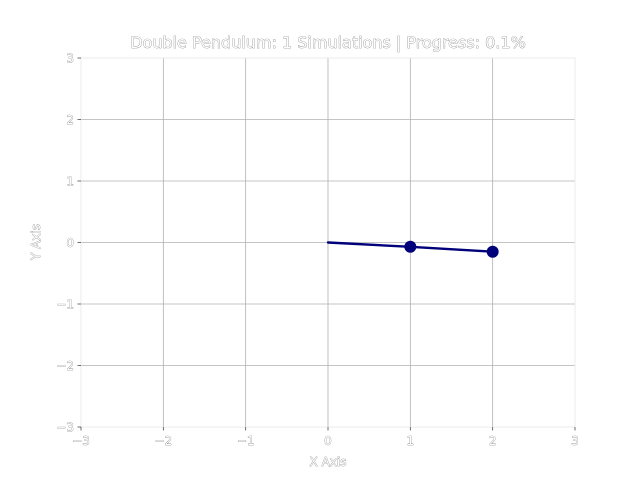 The width and height of the screenshot is (640, 480). I want to click on x-tick-label: 2, so click(493, 441).